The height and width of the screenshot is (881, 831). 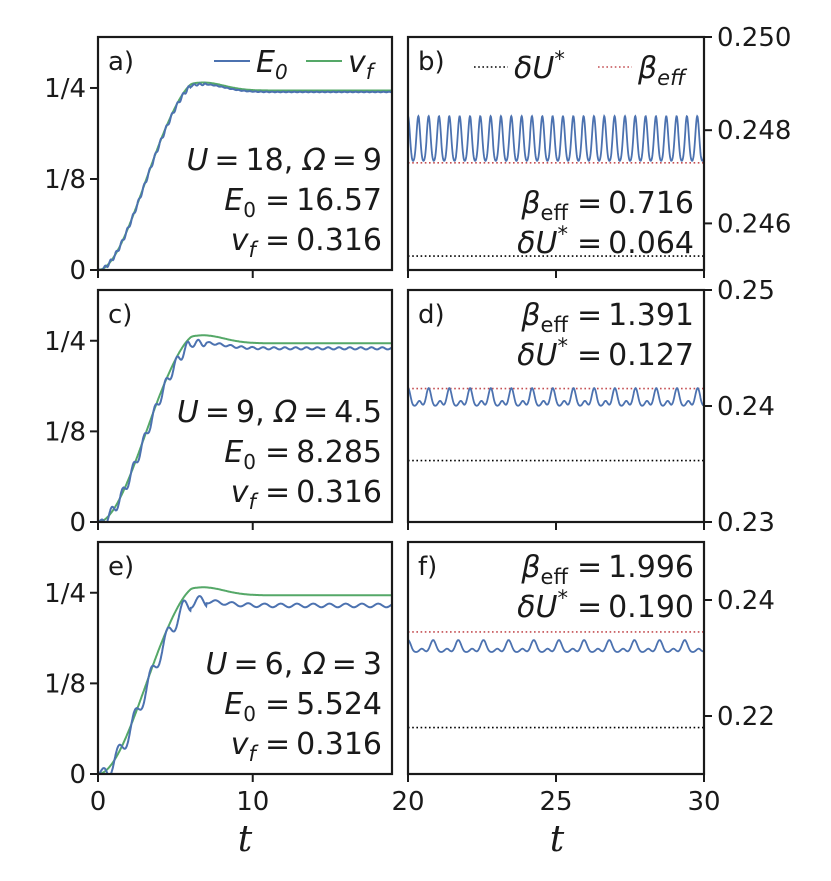 I want to click on x-tick-label: 25, so click(x=555, y=802).